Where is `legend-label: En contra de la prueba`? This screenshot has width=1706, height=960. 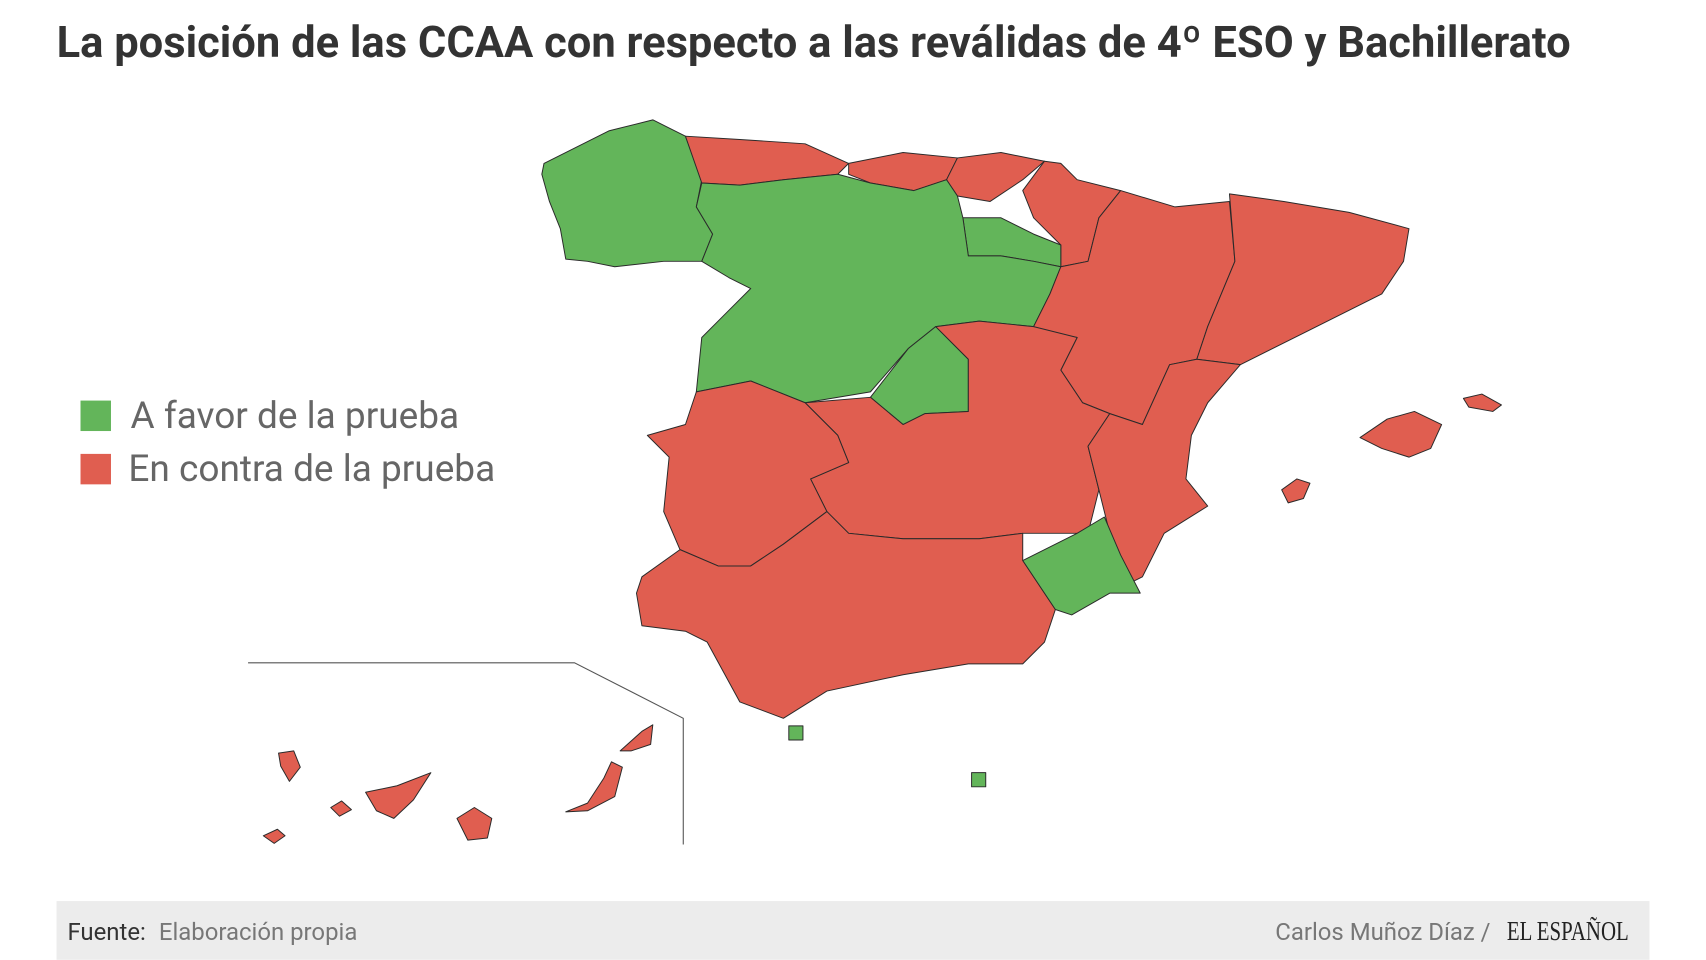
legend-label: En contra de la prueba is located at coordinates (311, 469).